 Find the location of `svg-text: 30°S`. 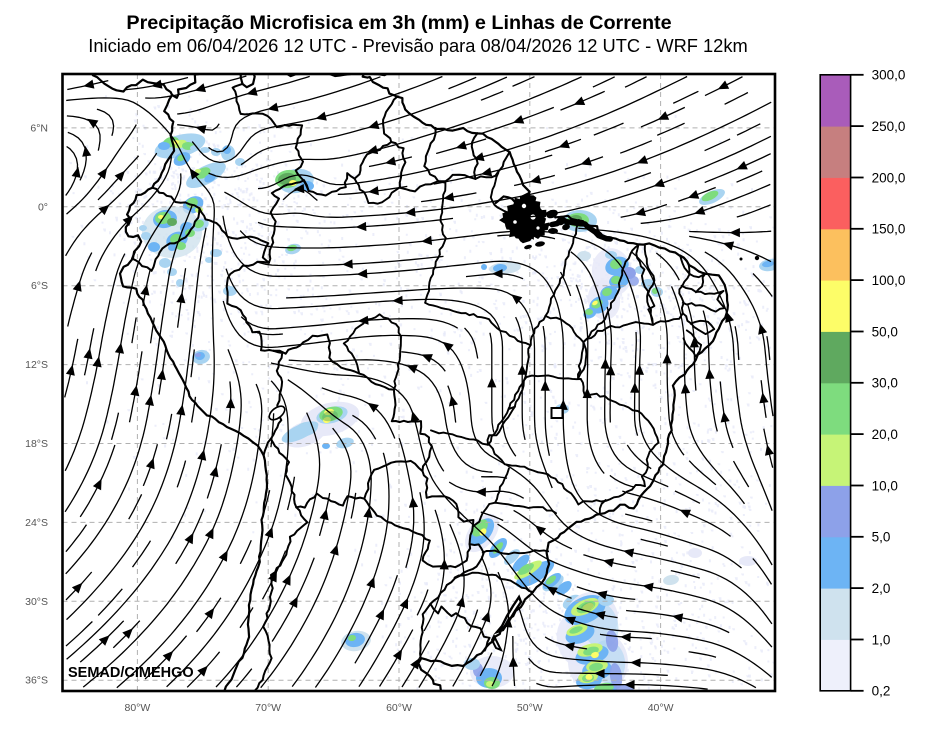

svg-text: 30°S is located at coordinates (36, 602).